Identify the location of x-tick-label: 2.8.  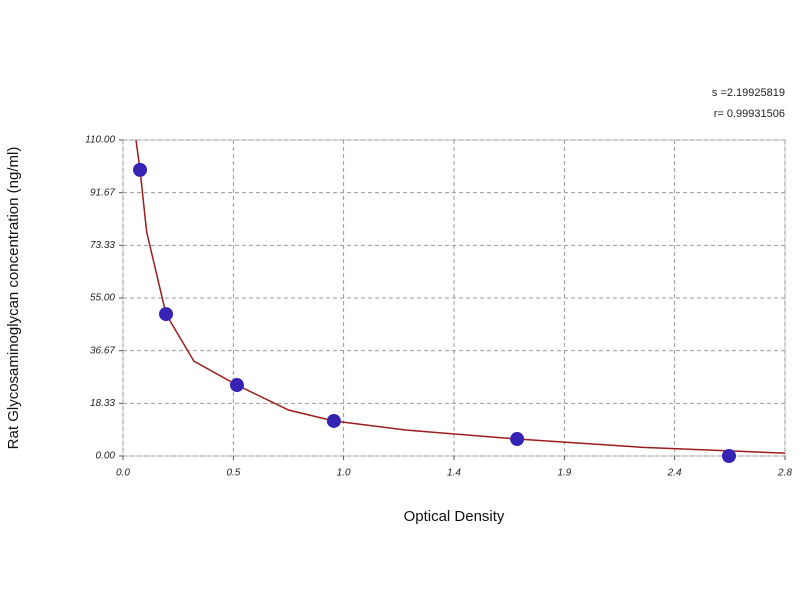
(784, 473).